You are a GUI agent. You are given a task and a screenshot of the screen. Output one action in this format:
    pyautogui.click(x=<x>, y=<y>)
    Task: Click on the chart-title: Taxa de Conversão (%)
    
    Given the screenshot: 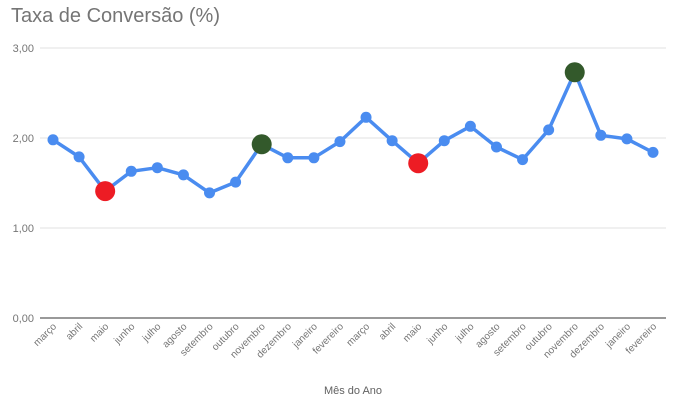 What is the action you would take?
    pyautogui.click(x=115, y=16)
    